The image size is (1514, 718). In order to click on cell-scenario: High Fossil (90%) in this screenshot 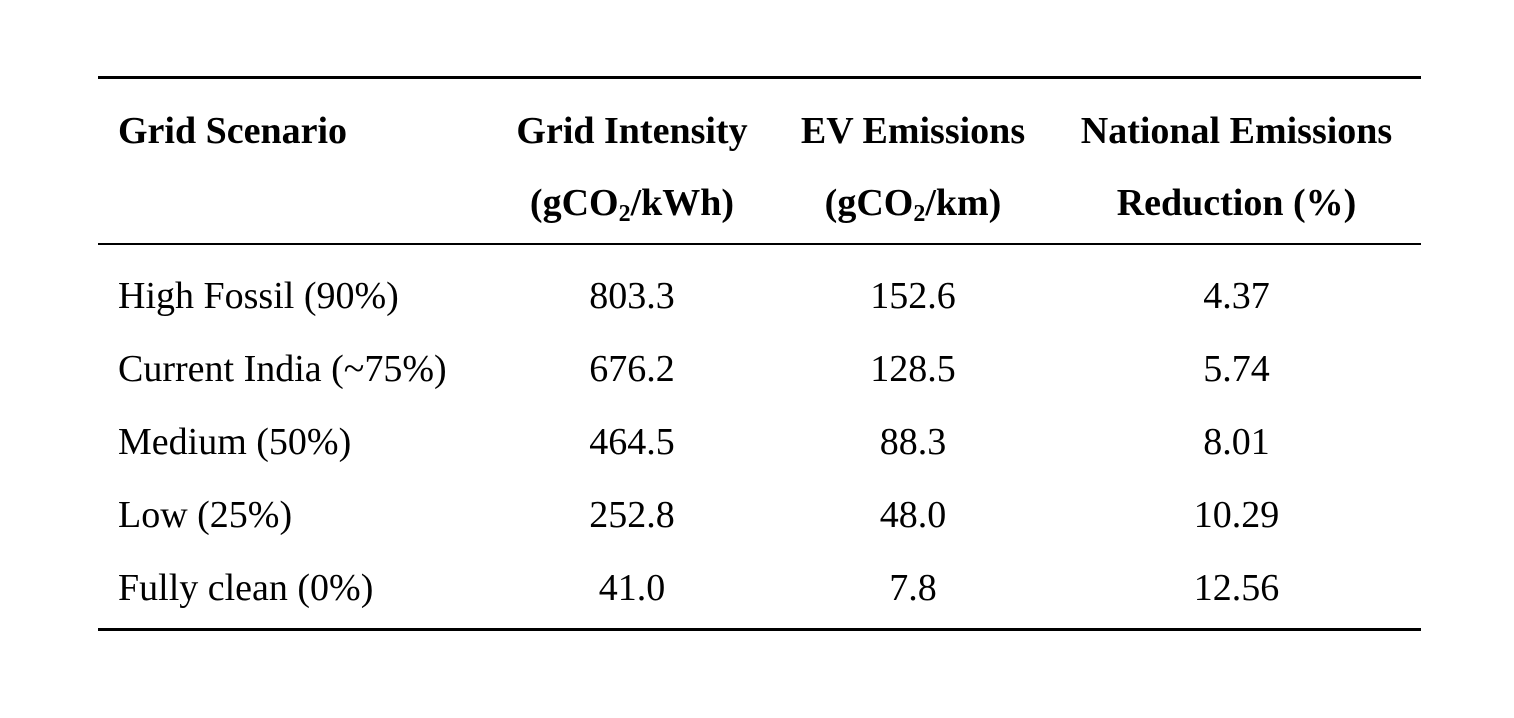, I will do `click(258, 295)`.